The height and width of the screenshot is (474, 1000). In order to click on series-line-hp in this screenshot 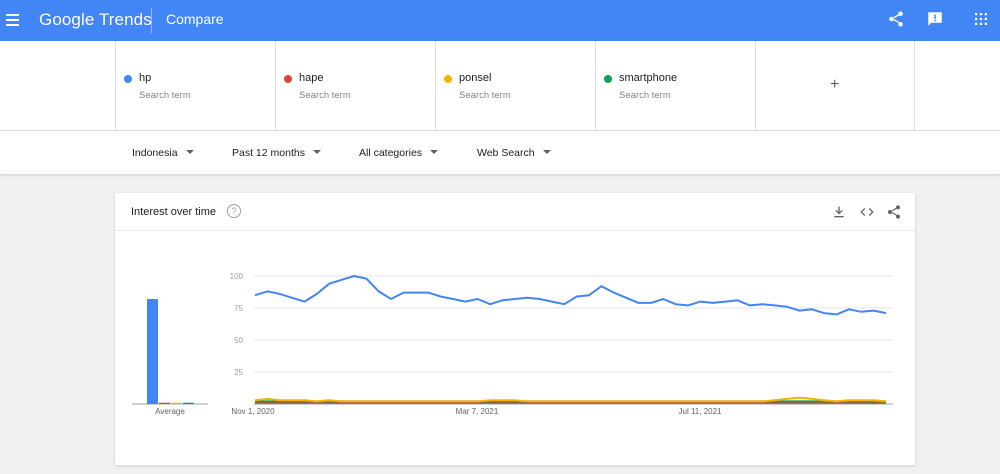, I will do `click(570, 295)`.